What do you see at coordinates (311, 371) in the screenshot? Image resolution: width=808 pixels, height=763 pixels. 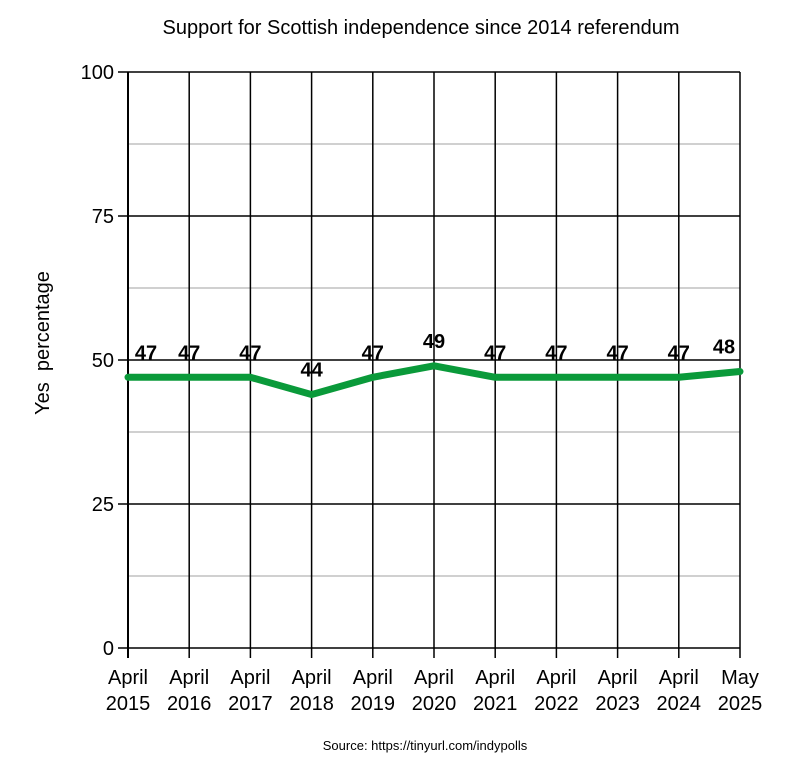 I see `data-label: 44` at bounding box center [311, 371].